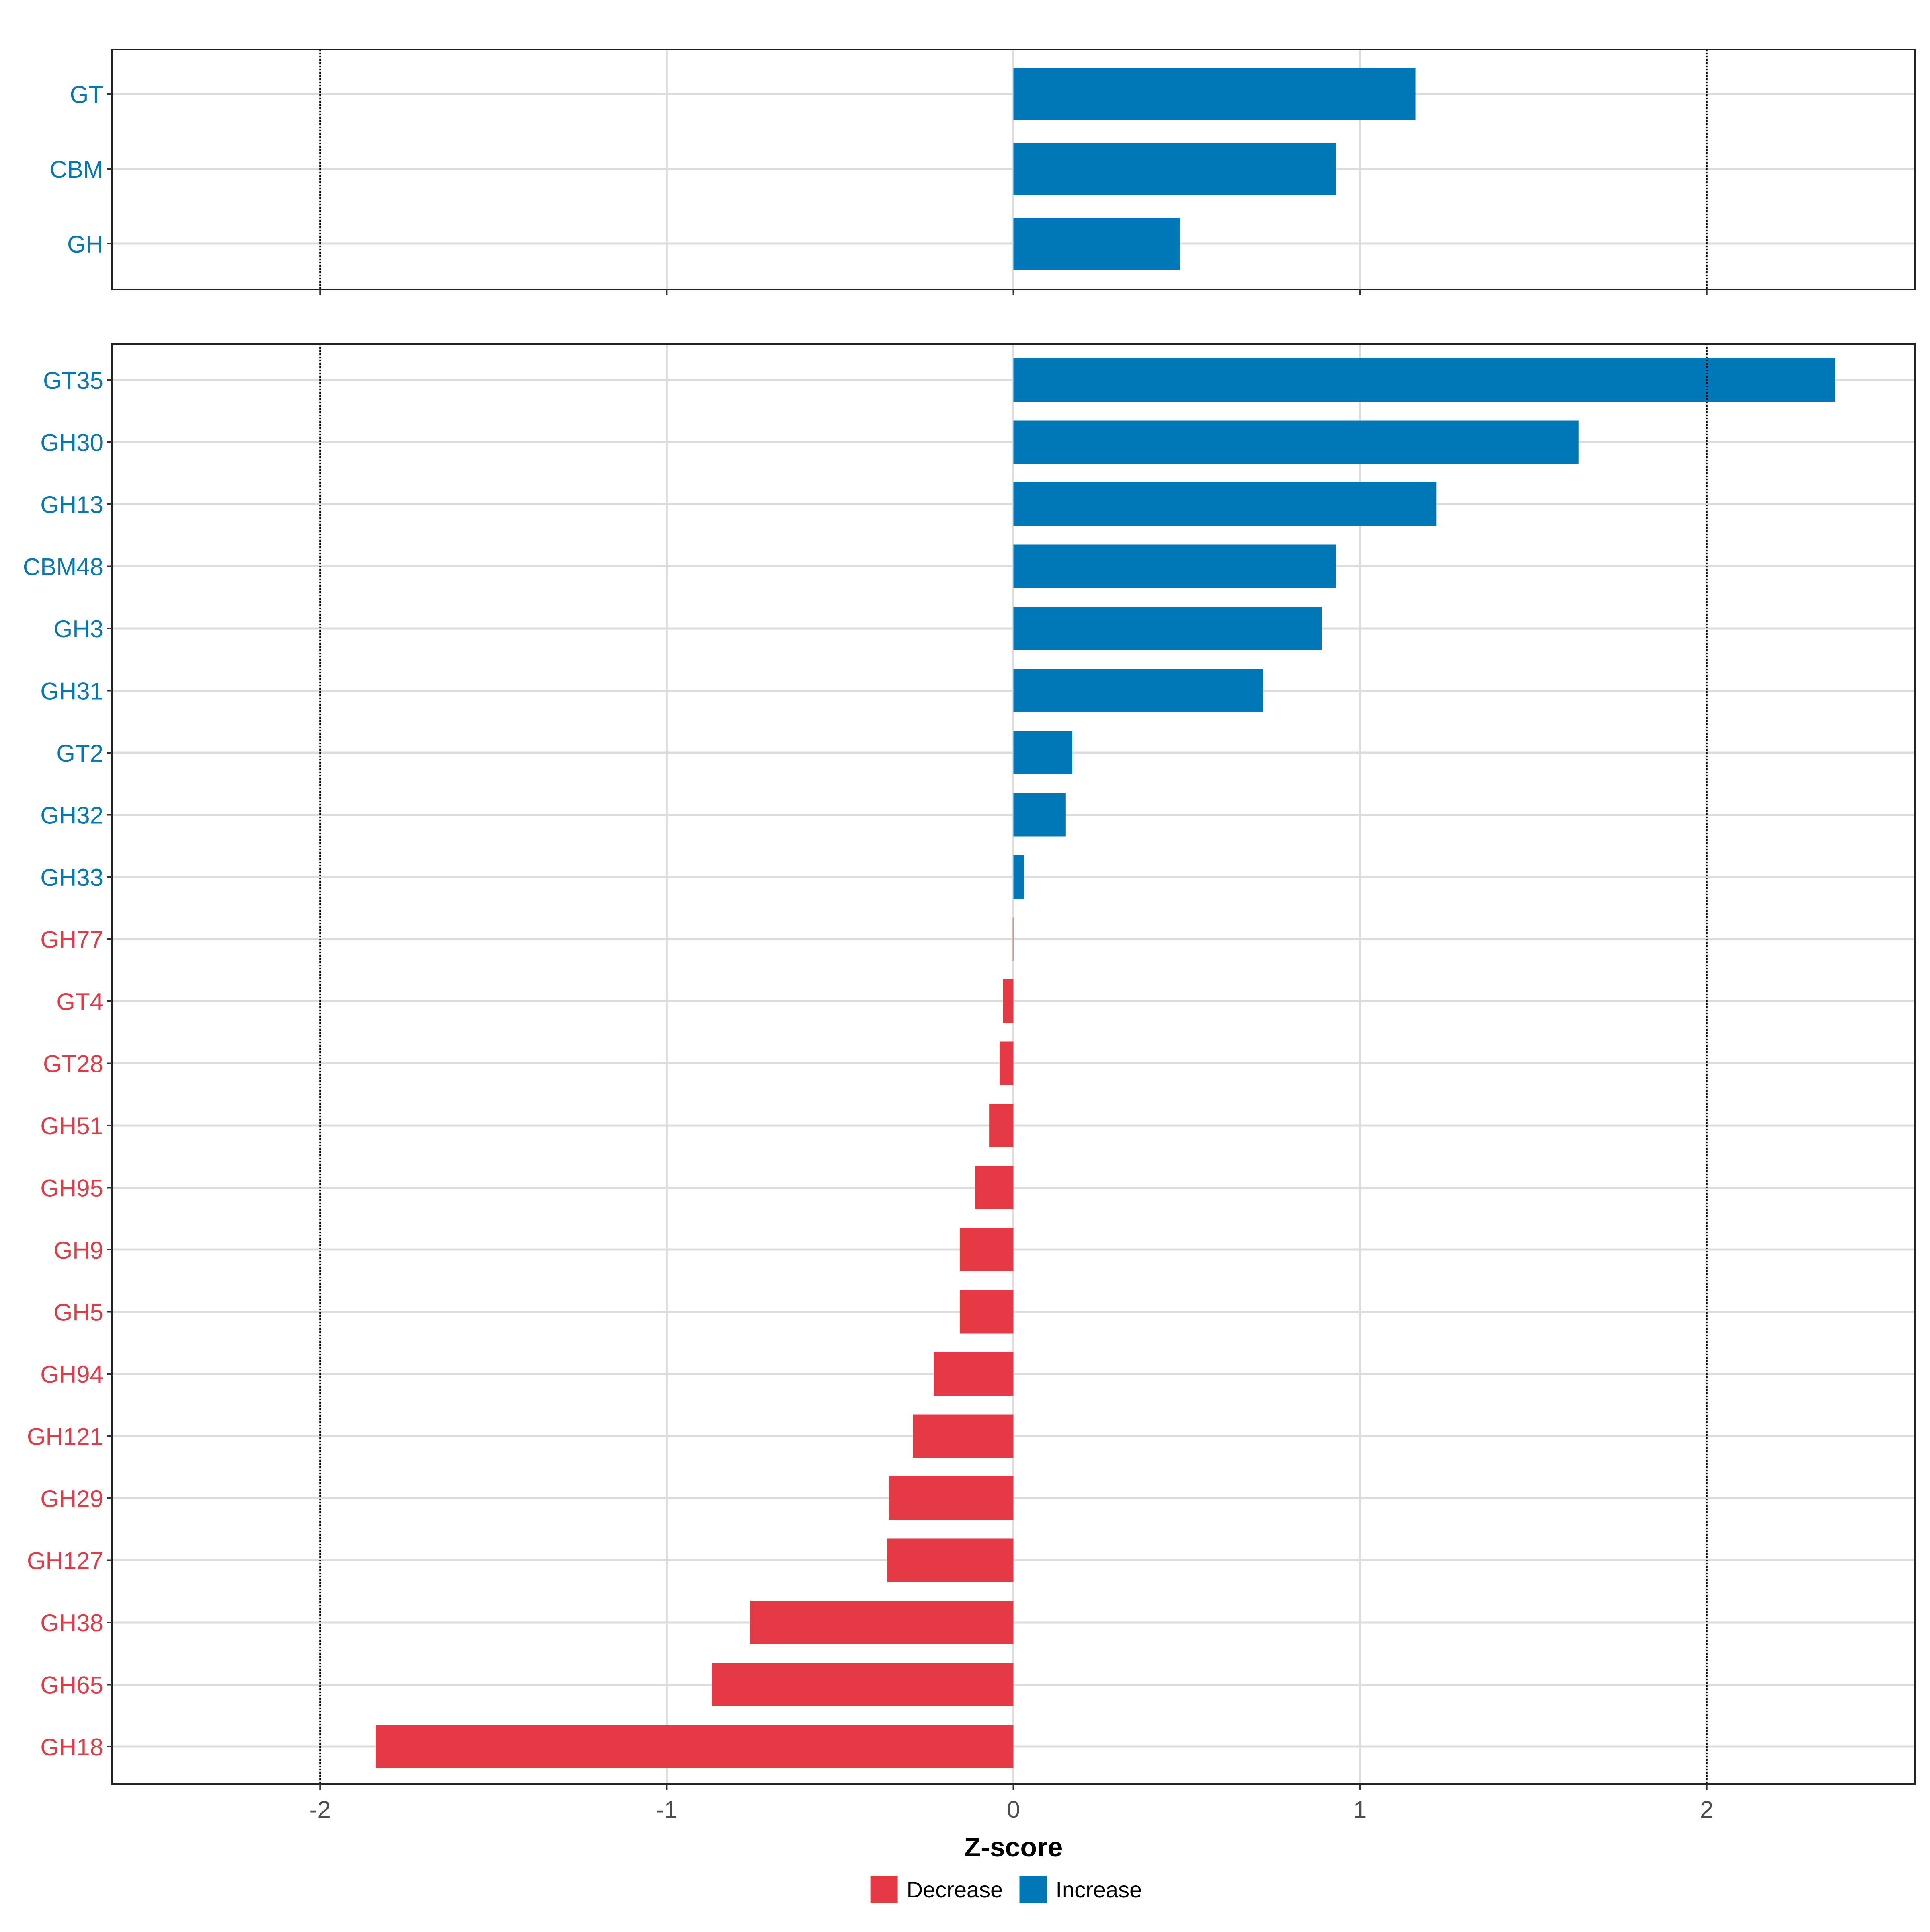 The height and width of the screenshot is (1932, 1930). I want to click on y-tick-label: GH18, so click(71, 1747).